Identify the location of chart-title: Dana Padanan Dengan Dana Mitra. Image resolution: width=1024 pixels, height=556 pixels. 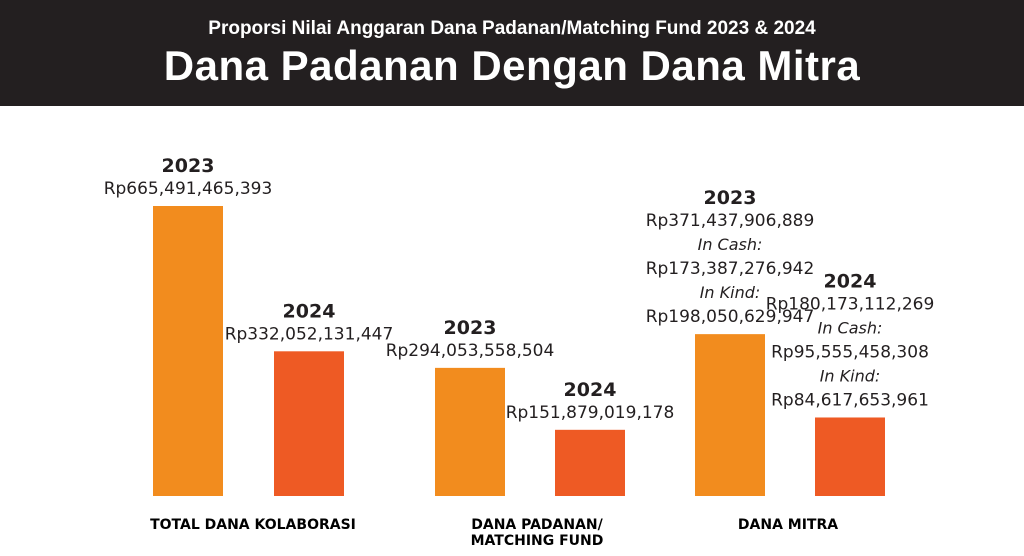
(512, 65).